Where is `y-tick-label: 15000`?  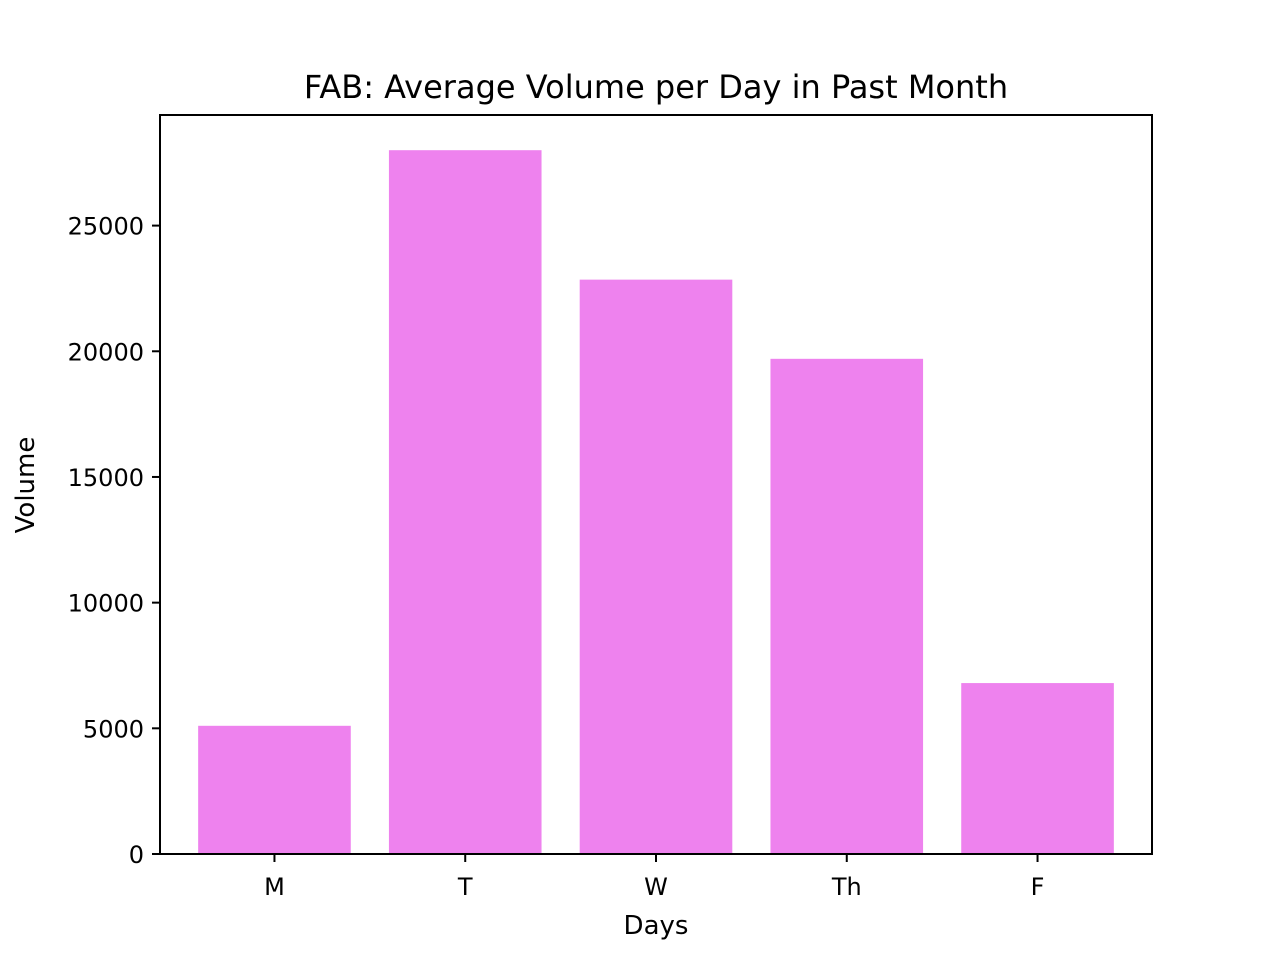
y-tick-label: 15000 is located at coordinates (106, 478).